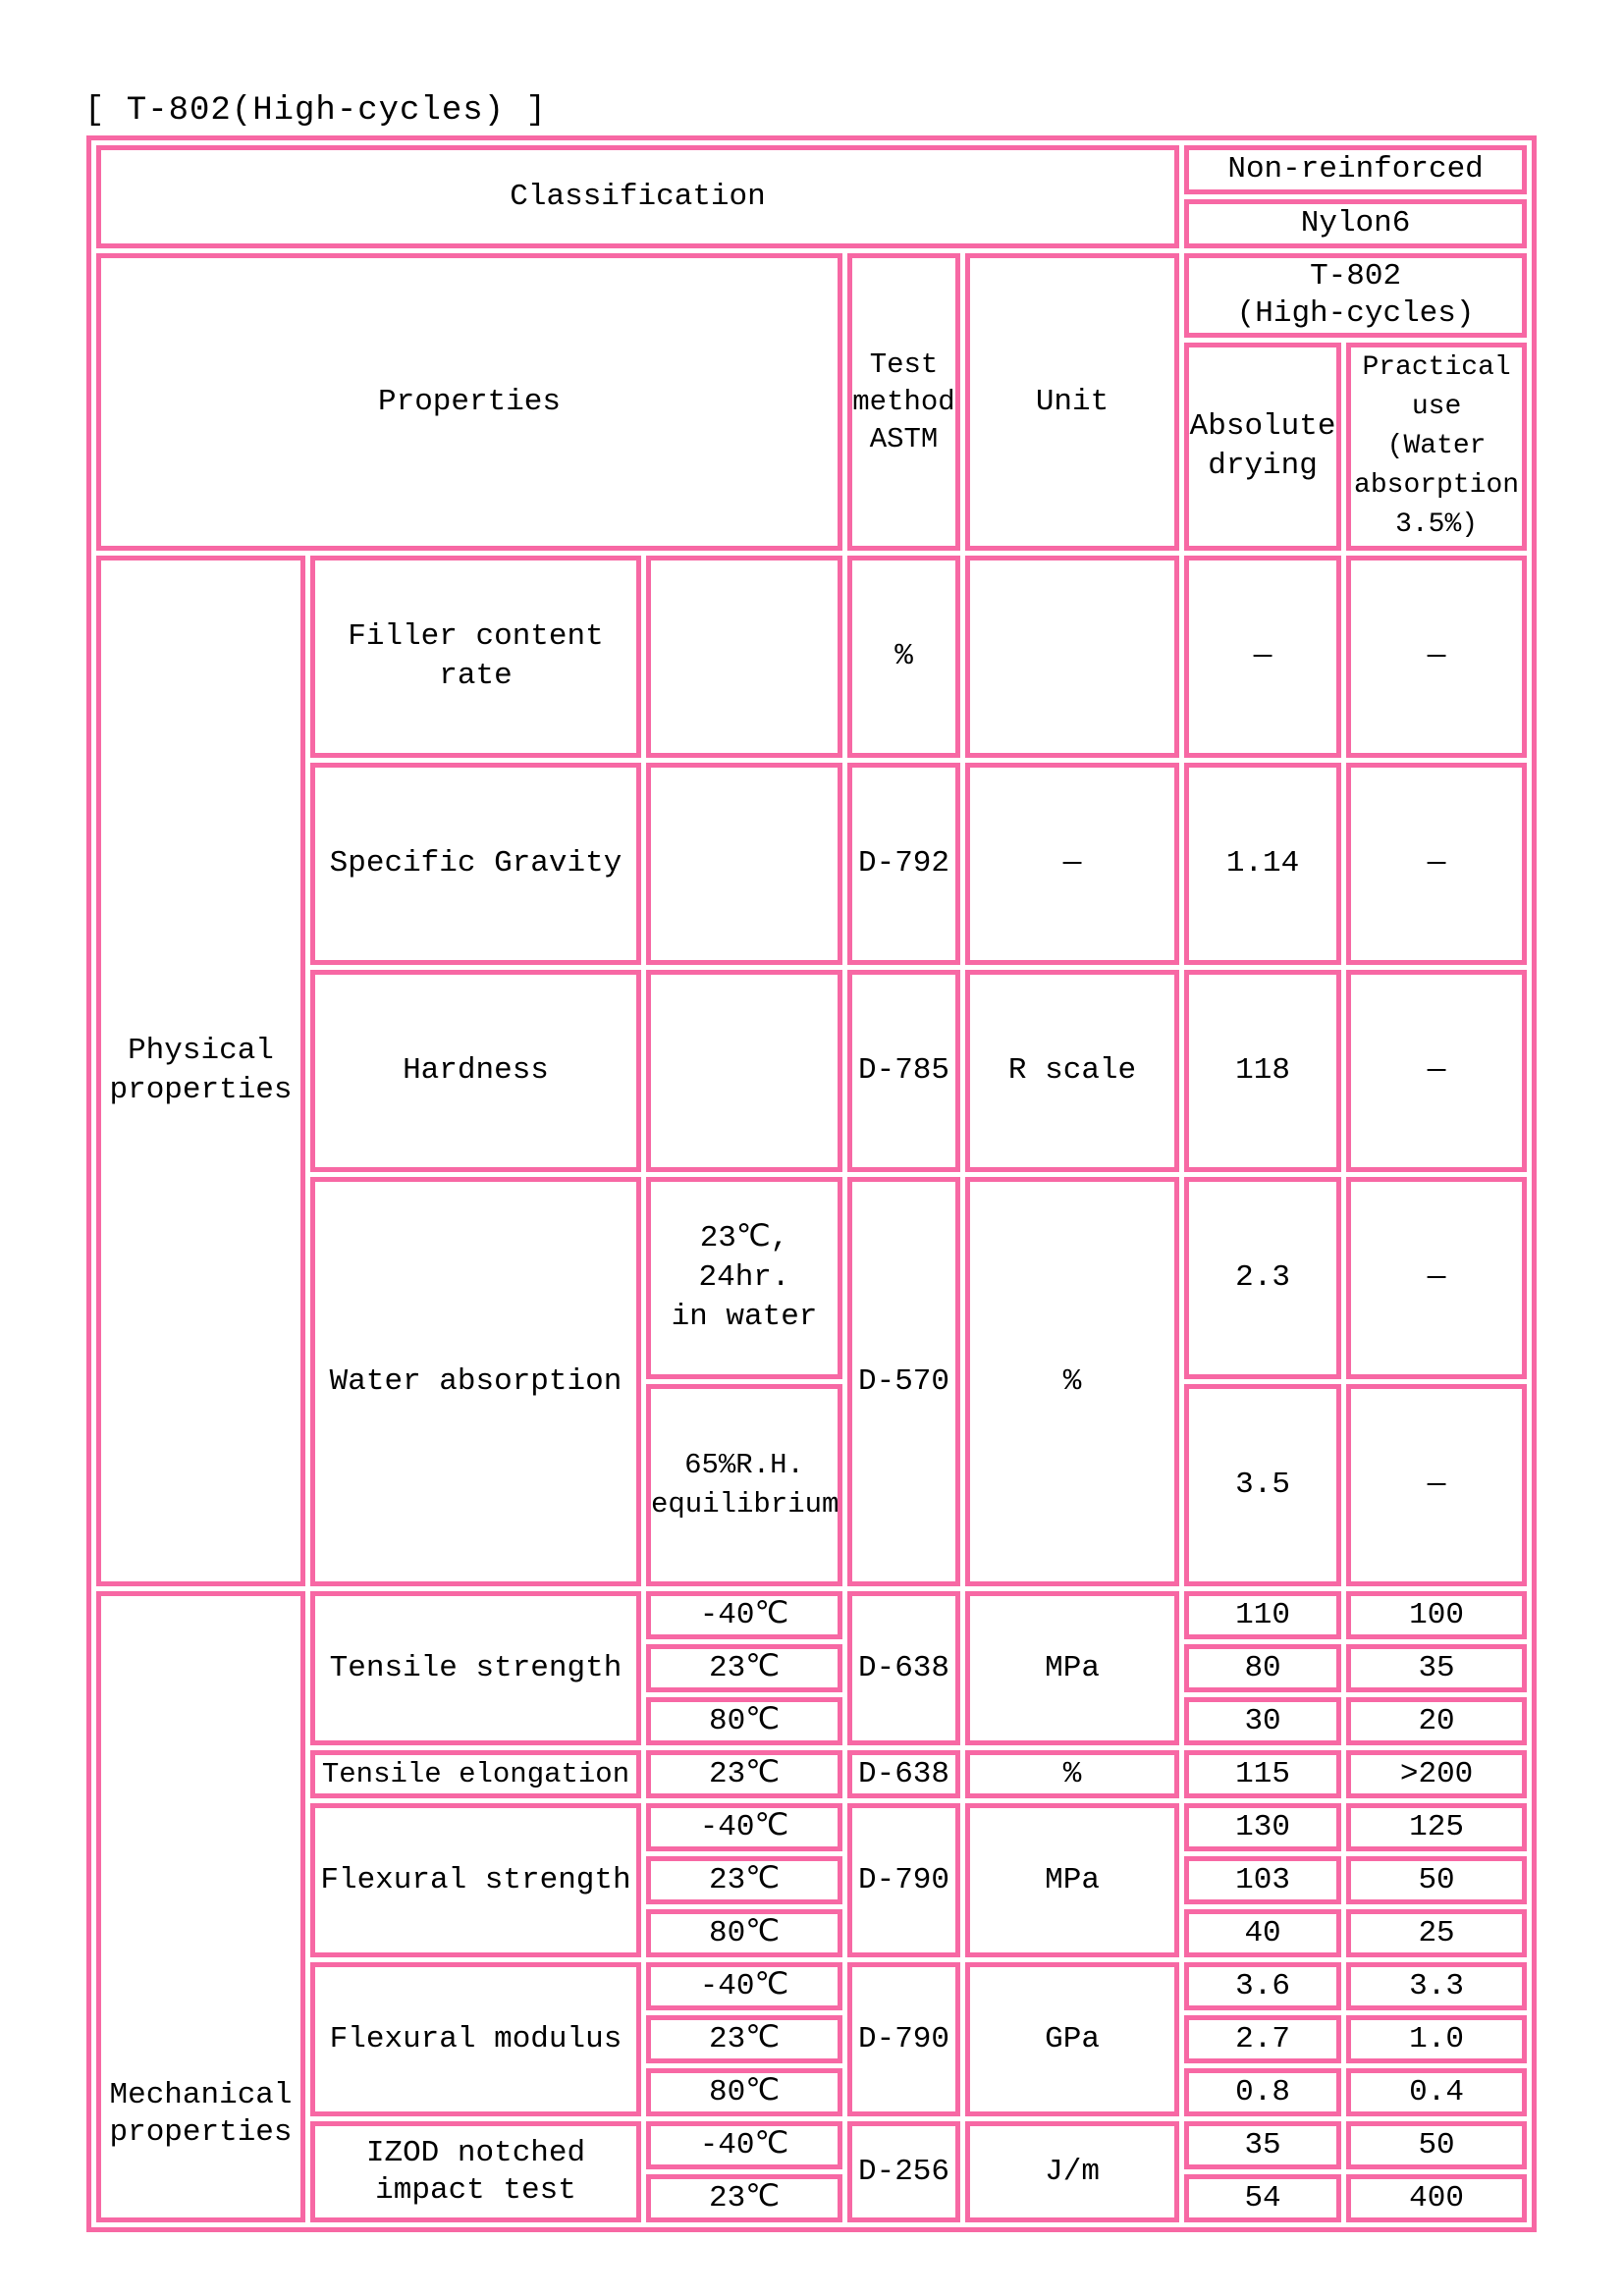  I want to click on cell-filler-method: %, so click(903, 657).